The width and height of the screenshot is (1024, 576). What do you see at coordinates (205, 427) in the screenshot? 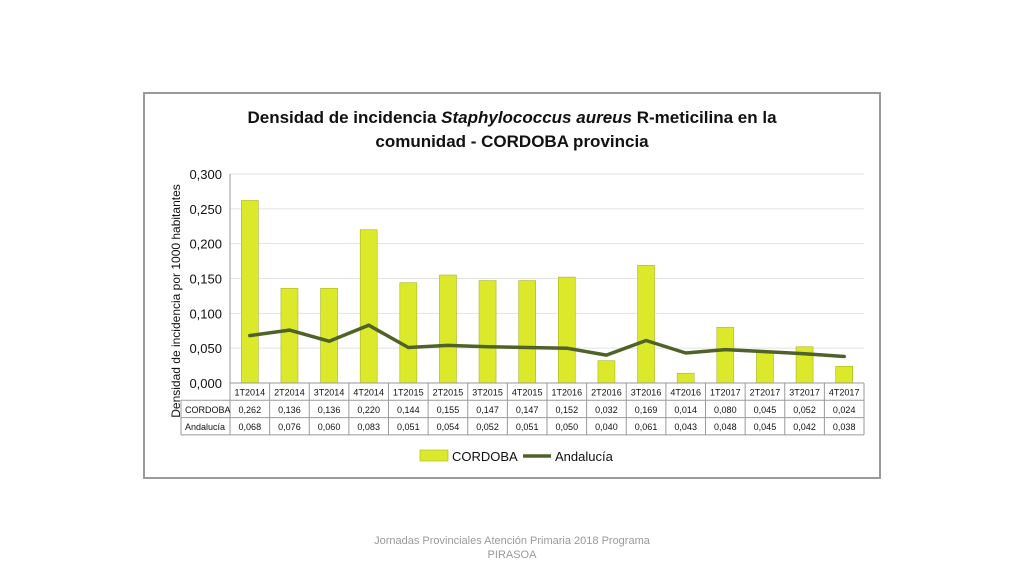
I see `table-row-label: Andalucía` at bounding box center [205, 427].